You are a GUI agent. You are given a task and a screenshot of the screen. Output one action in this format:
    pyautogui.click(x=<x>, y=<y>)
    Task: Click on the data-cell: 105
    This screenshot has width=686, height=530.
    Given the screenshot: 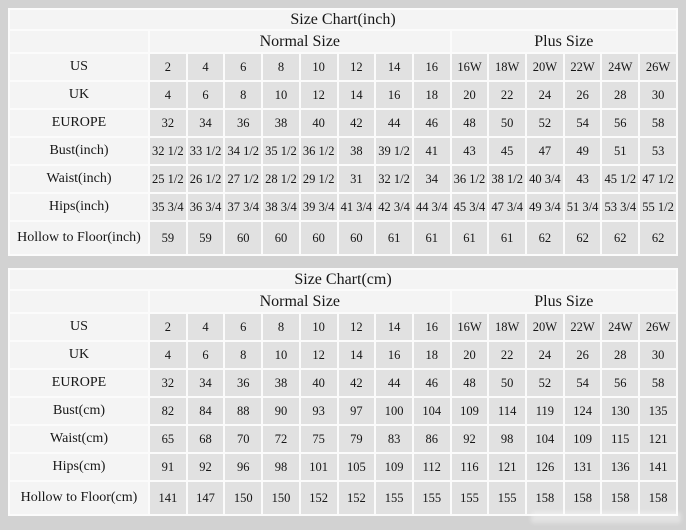 What is the action you would take?
    pyautogui.click(x=356, y=467)
    